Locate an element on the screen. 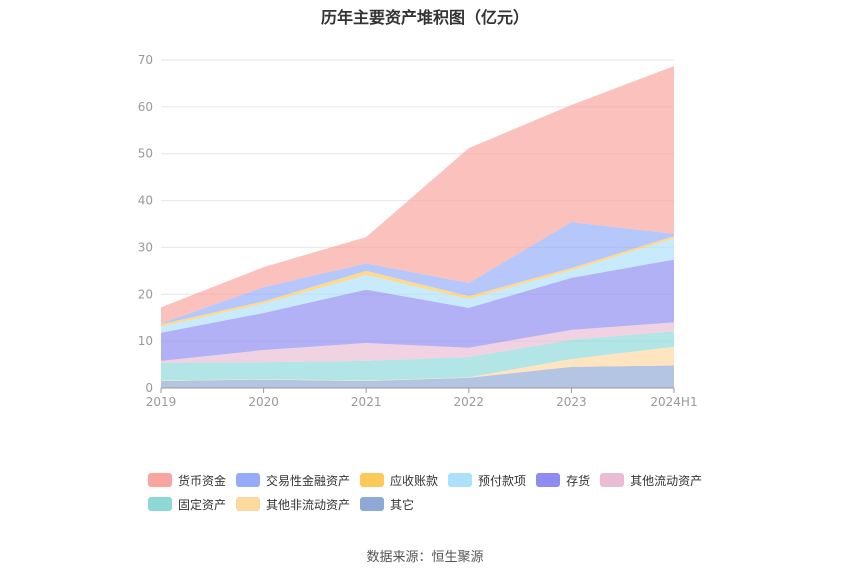 The height and width of the screenshot is (575, 850). y-tick-label: 50 is located at coordinates (145, 154).